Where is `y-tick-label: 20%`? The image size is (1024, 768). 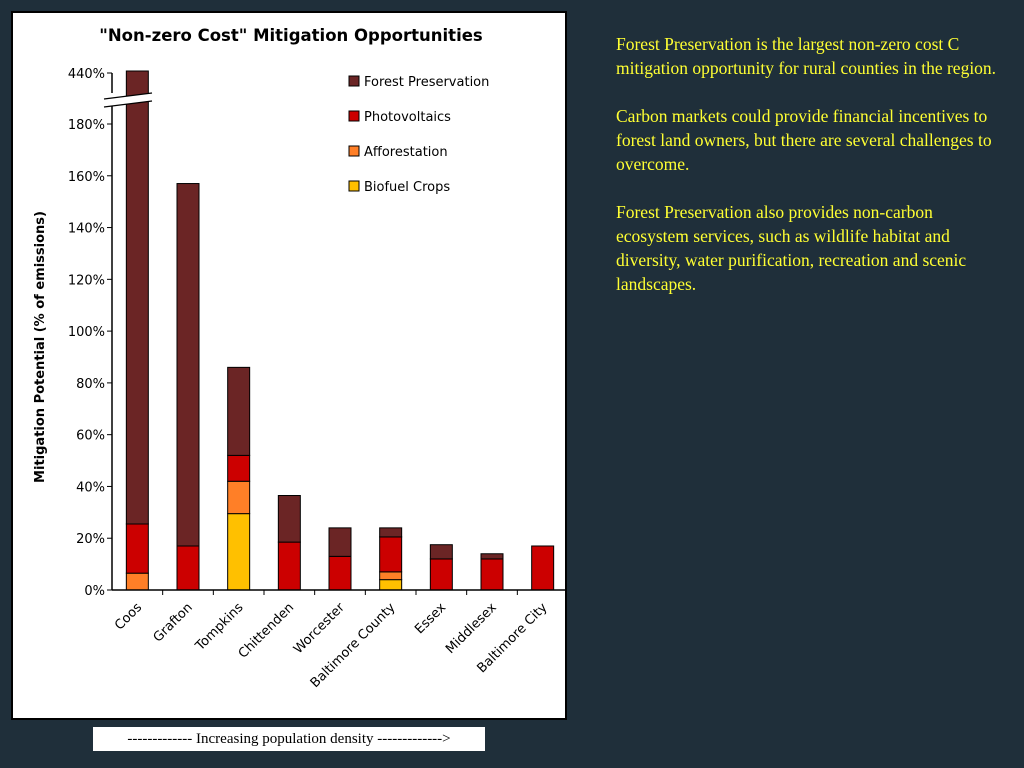 y-tick-label: 20% is located at coordinates (90, 539).